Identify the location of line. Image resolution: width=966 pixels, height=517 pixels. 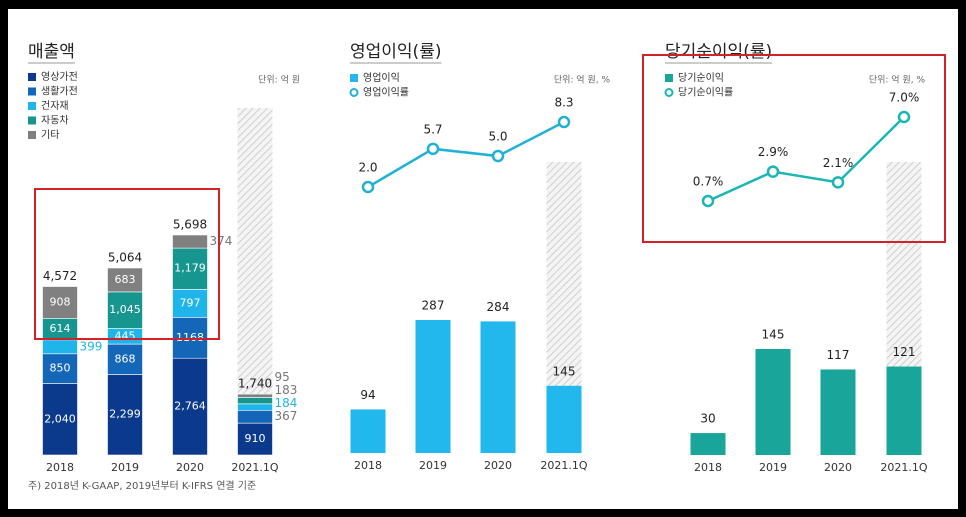
(466, 154).